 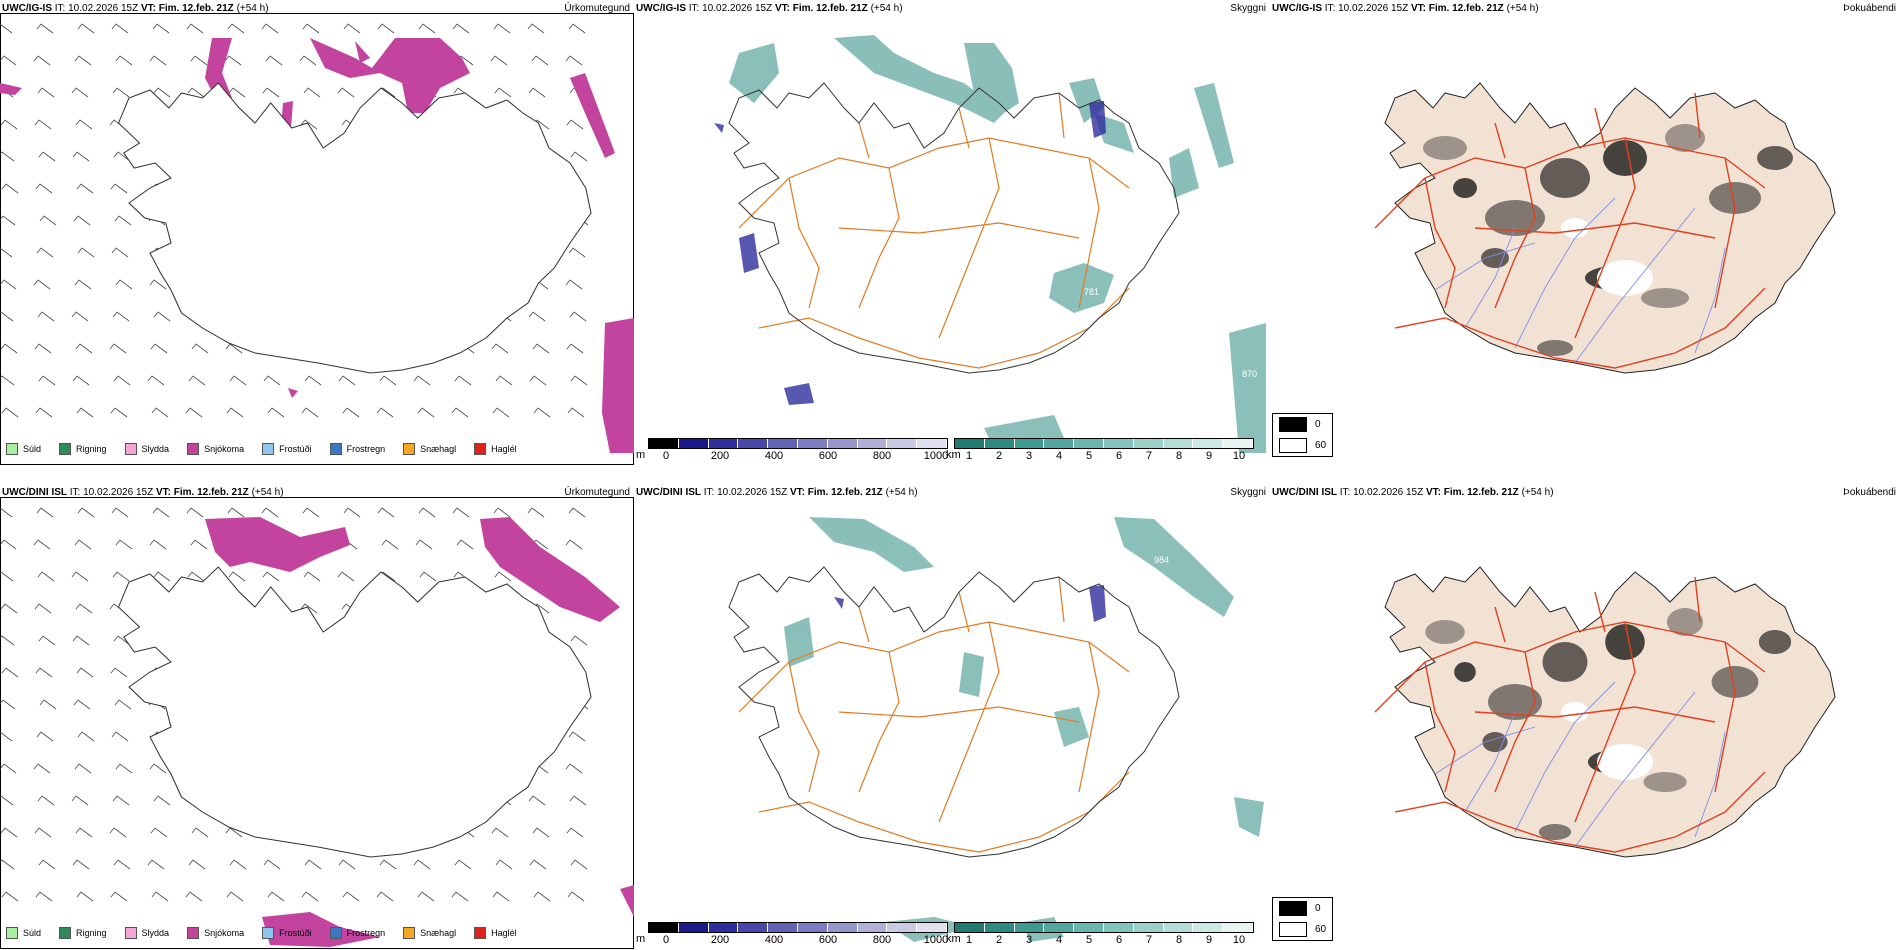 I want to click on colorbar-tick-label: 3, so click(x=1029, y=456).